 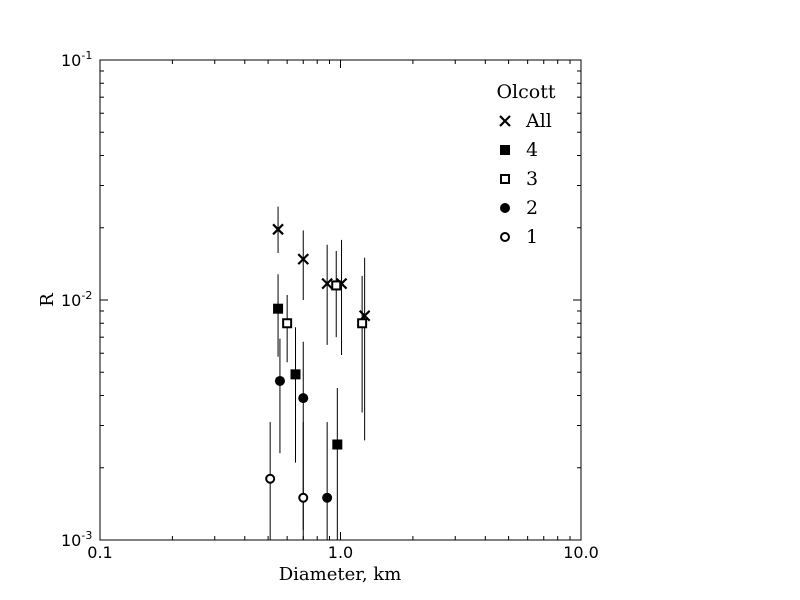 What do you see at coordinates (532, 179) in the screenshot?
I see `legend-label: 3` at bounding box center [532, 179].